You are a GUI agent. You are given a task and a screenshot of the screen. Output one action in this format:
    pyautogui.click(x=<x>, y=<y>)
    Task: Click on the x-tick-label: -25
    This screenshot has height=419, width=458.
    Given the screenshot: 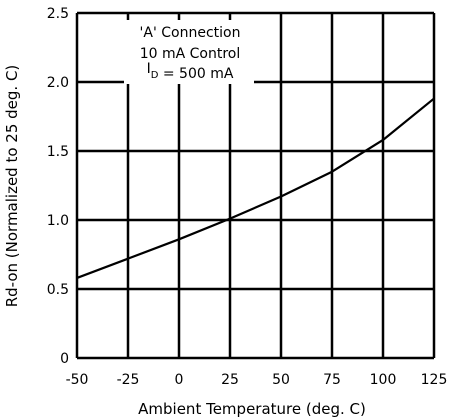 What is the action you would take?
    pyautogui.click(x=128, y=380)
    